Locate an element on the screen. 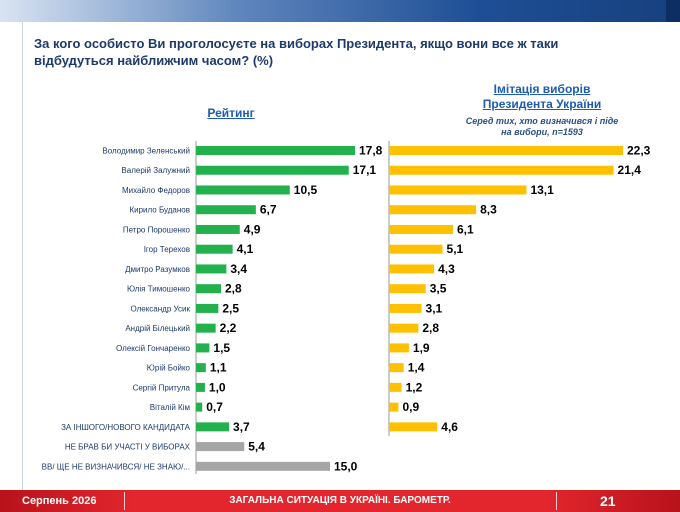 The width and height of the screenshot is (680, 512). rating-category-label: Андрій Білецький is located at coordinates (157, 328).